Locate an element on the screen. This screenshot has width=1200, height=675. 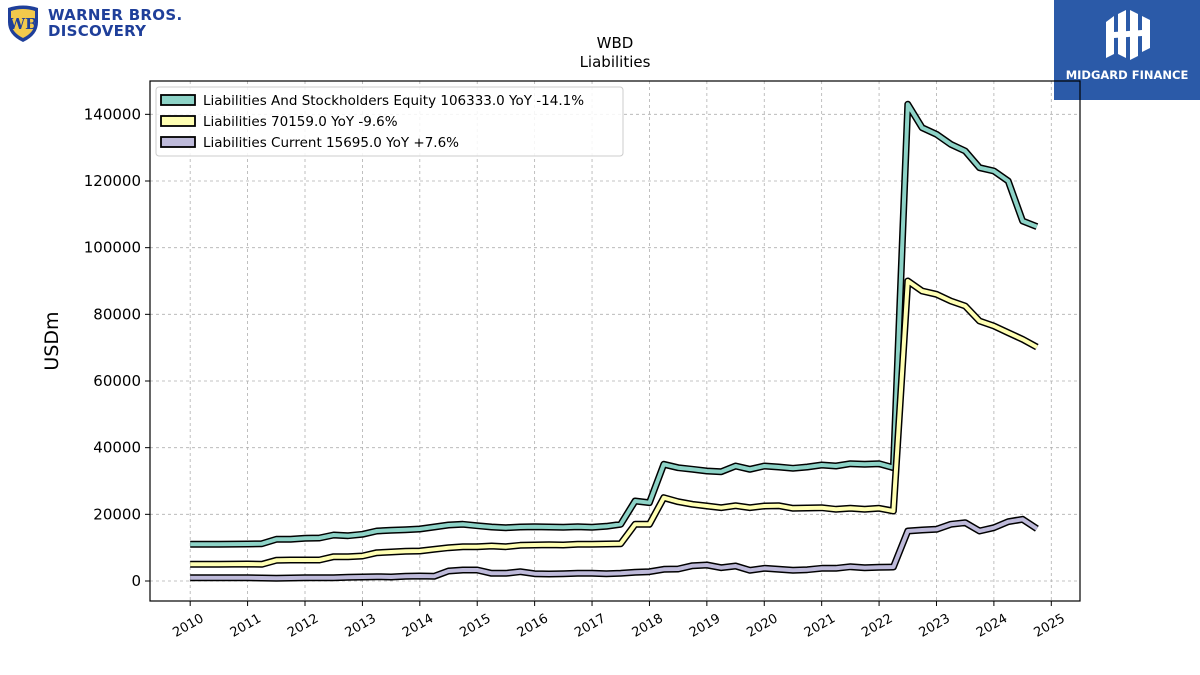
brand-right: MIDGARD FINANCE is located at coordinates (1127, 50).